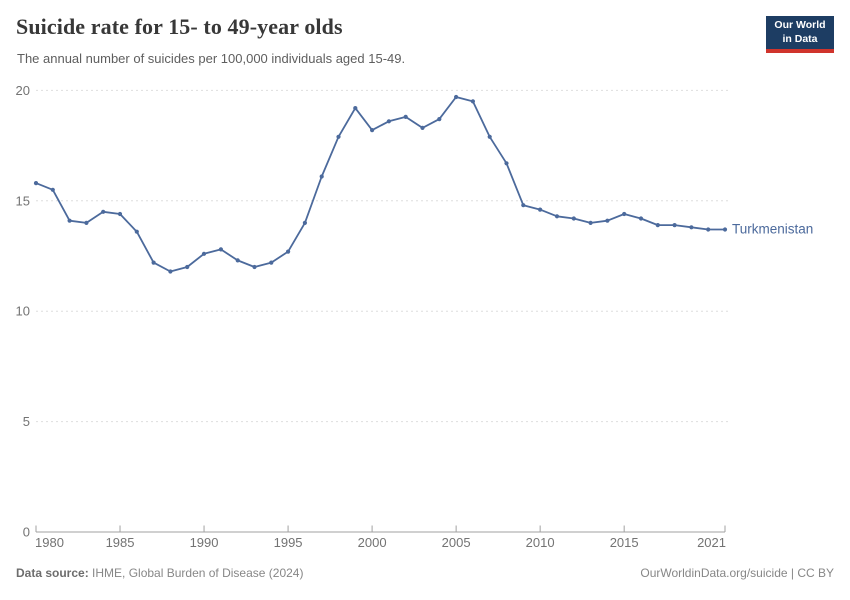 Image resolution: width=850 pixels, height=600 pixels. I want to click on data-point-2011, so click(557, 216).